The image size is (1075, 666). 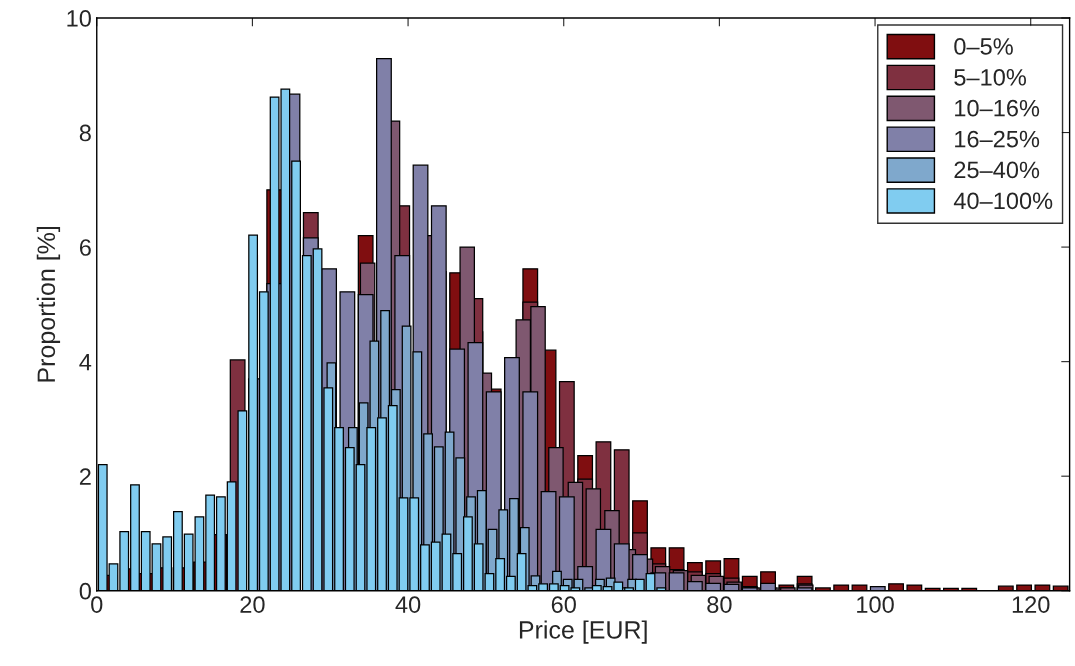 I want to click on x-tick-label: 60, so click(x=563, y=604).